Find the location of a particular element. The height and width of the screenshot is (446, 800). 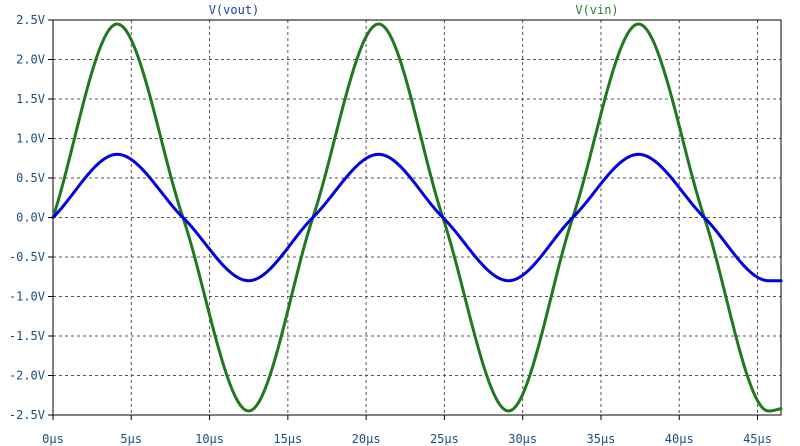

y-tick-label: -1.0V is located at coordinates (27, 297).